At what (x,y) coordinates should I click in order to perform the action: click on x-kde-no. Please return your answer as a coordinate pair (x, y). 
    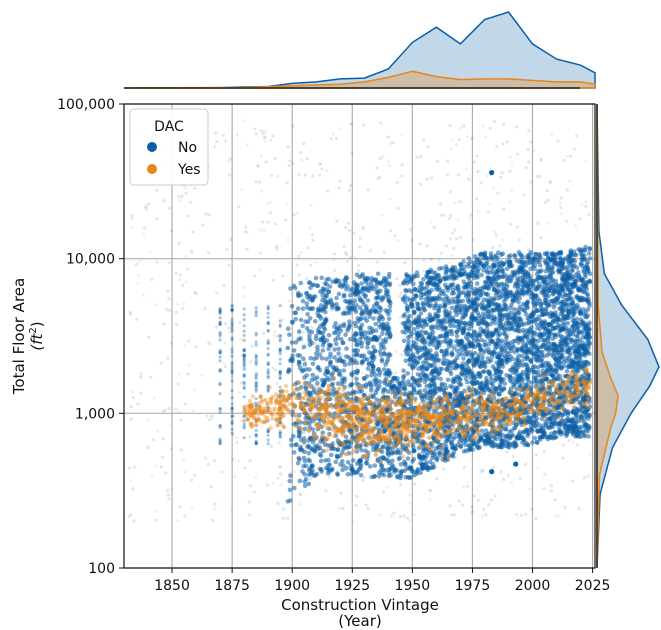
    Looking at the image, I should click on (359, 50).